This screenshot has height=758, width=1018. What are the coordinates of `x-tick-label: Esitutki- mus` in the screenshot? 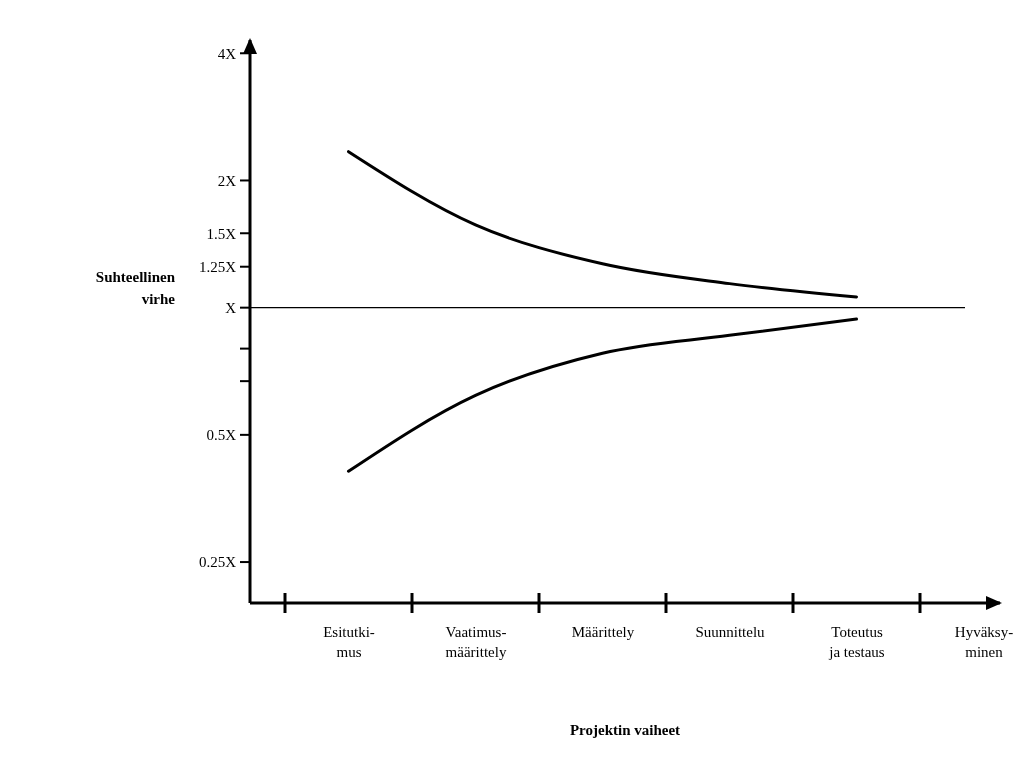 It's located at (349, 642).